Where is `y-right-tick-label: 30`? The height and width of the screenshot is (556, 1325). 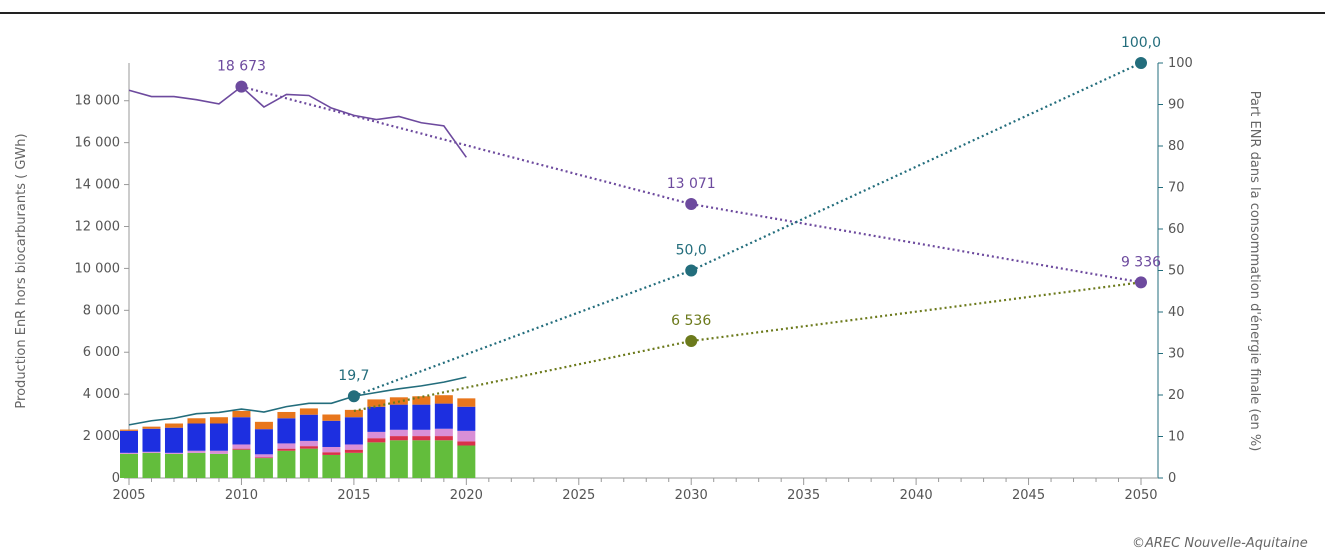
y-right-tick-label: 30 is located at coordinates (1176, 354).